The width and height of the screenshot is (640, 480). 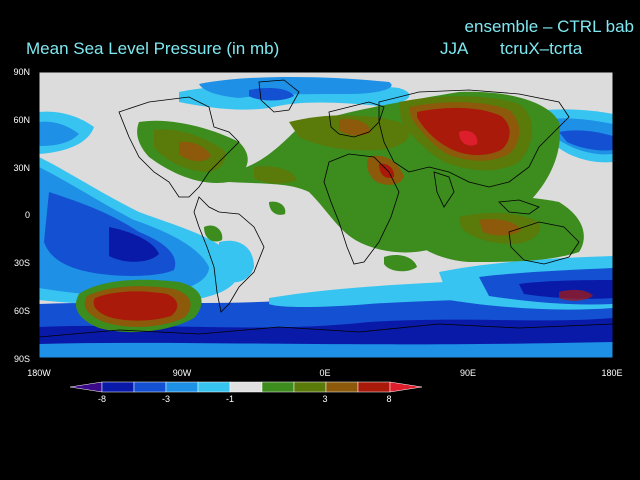 What do you see at coordinates (389, 399) in the screenshot?
I see `colorbar-label-8: 8` at bounding box center [389, 399].